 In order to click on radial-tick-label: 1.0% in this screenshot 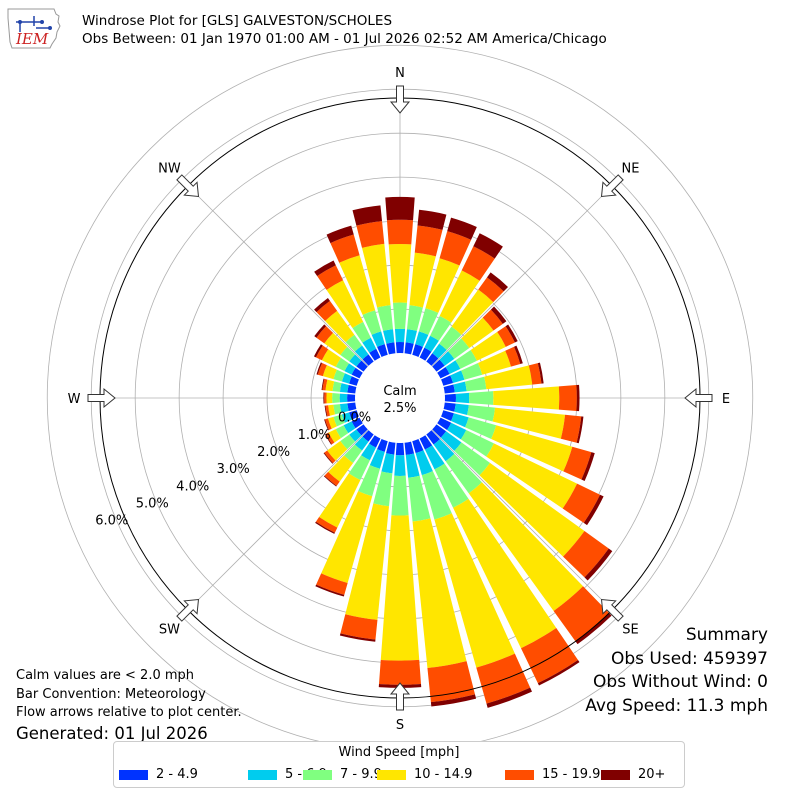, I will do `click(314, 435)`.